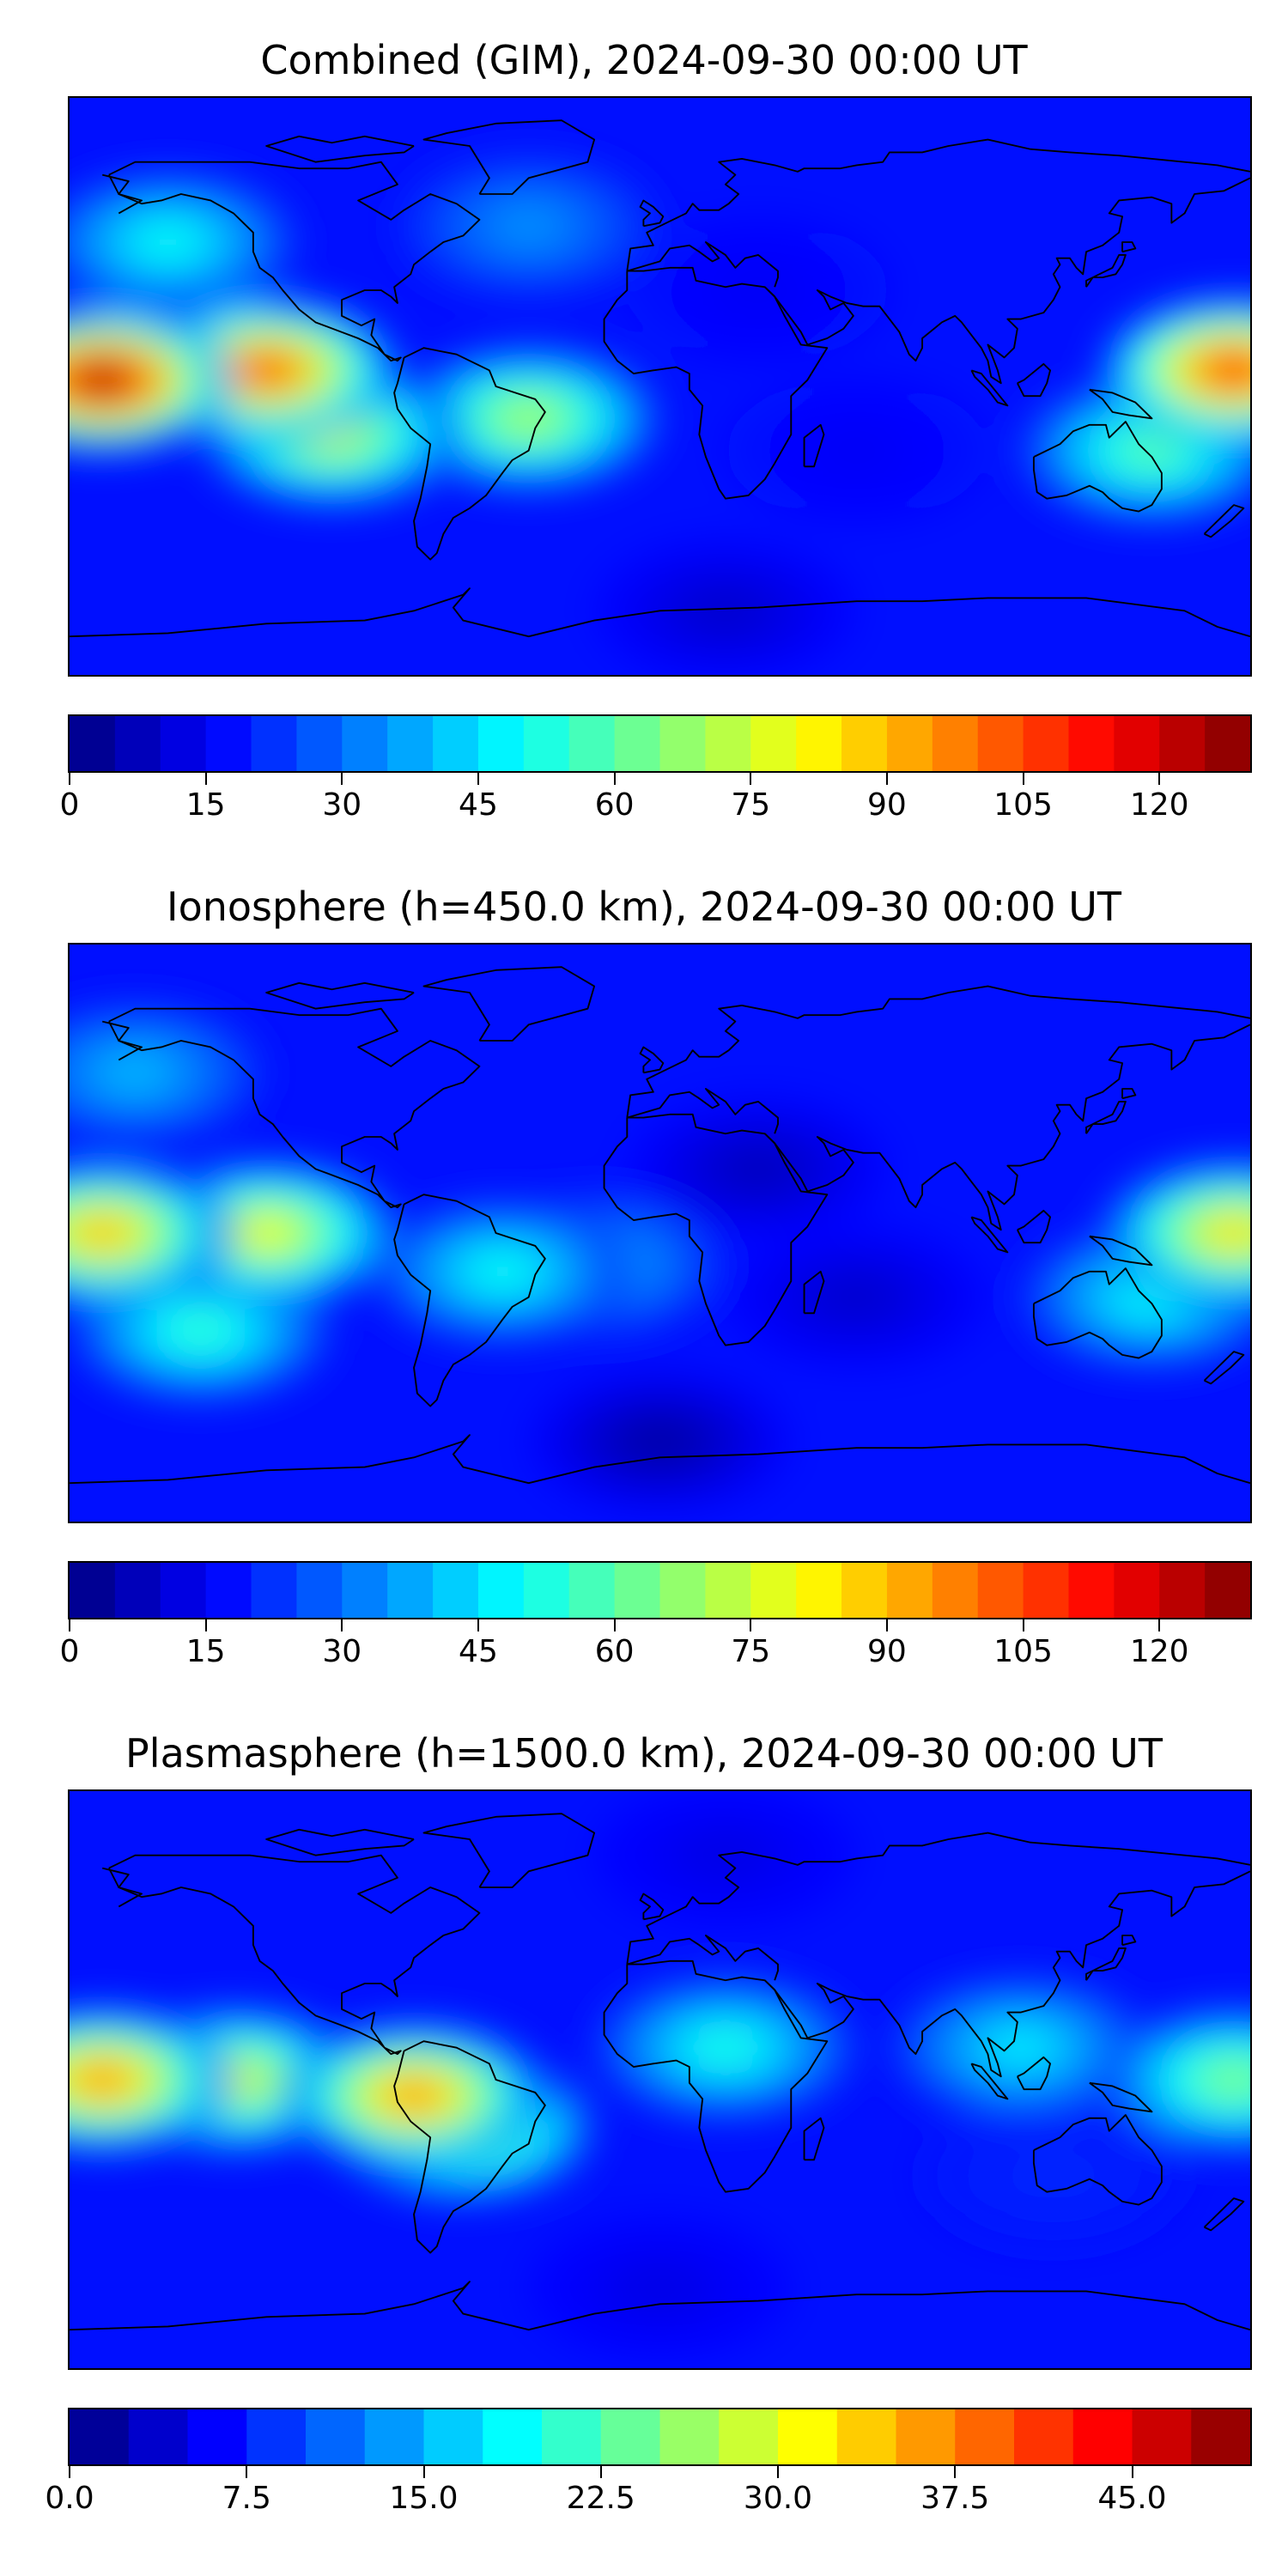 This screenshot has height=2576, width=1288. I want to click on colorbar-plasmasphere, so click(660, 2437).